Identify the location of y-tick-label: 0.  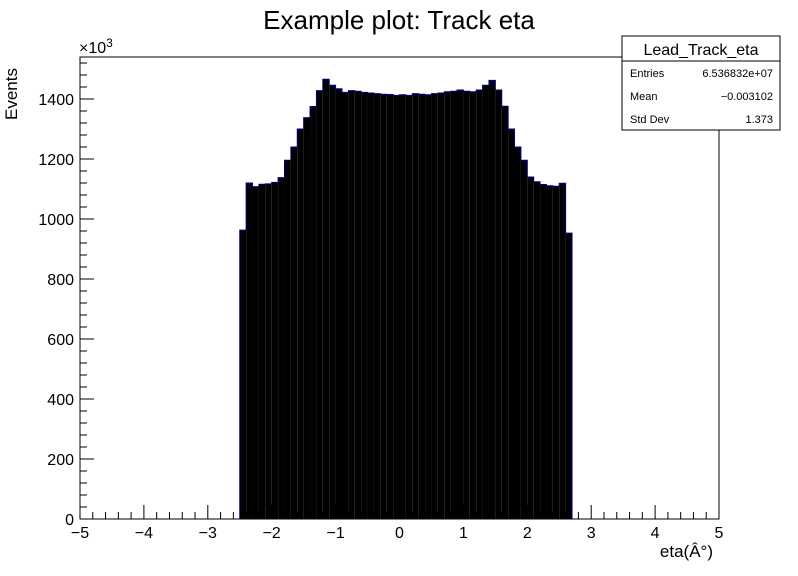
(69, 520).